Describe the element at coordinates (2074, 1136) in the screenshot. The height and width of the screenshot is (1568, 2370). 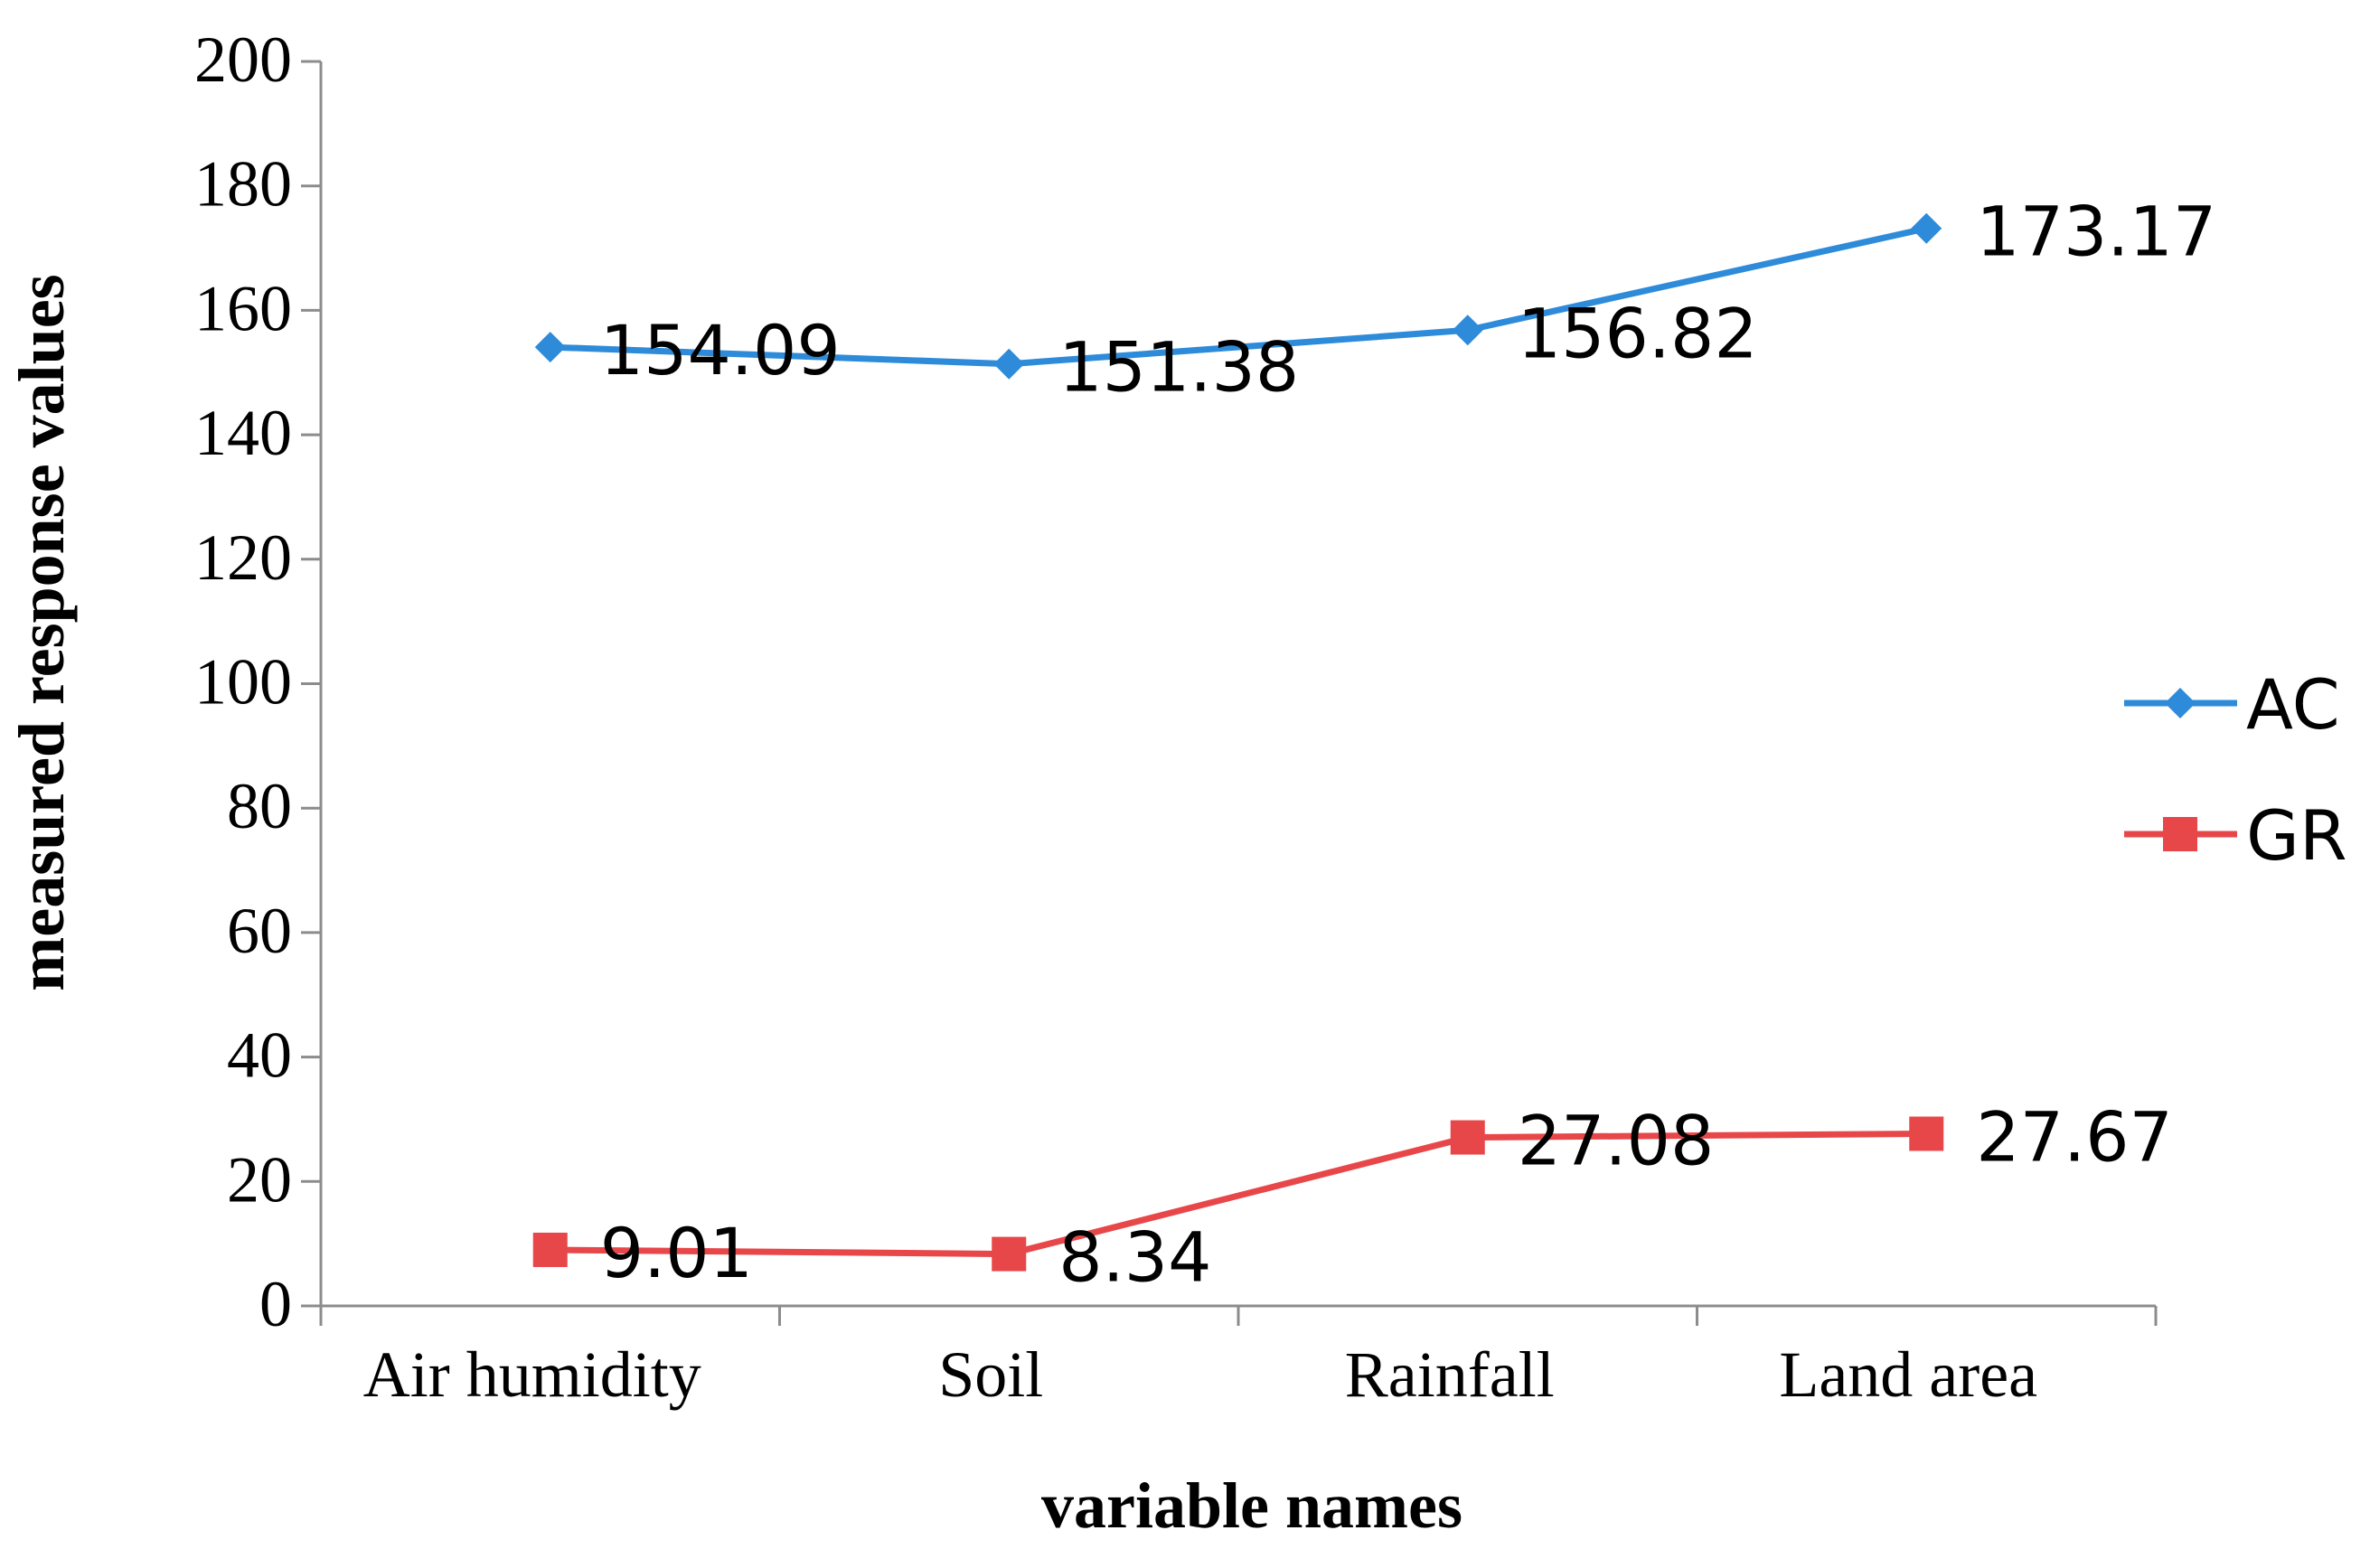
I see `data-label: 27.67` at that location.